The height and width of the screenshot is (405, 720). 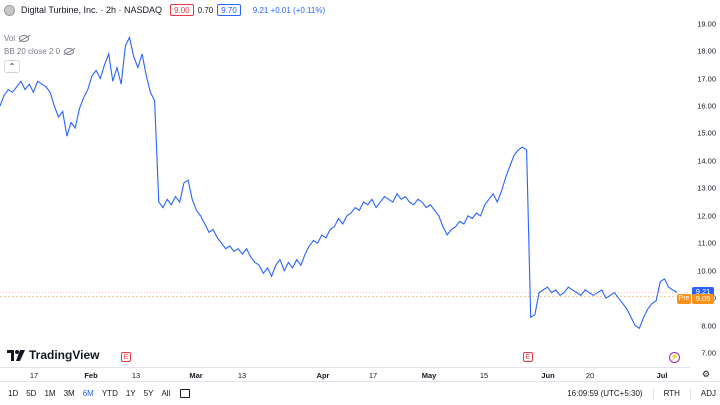 What do you see at coordinates (9, 10) in the screenshot?
I see `symbol-logo-icon` at bounding box center [9, 10].